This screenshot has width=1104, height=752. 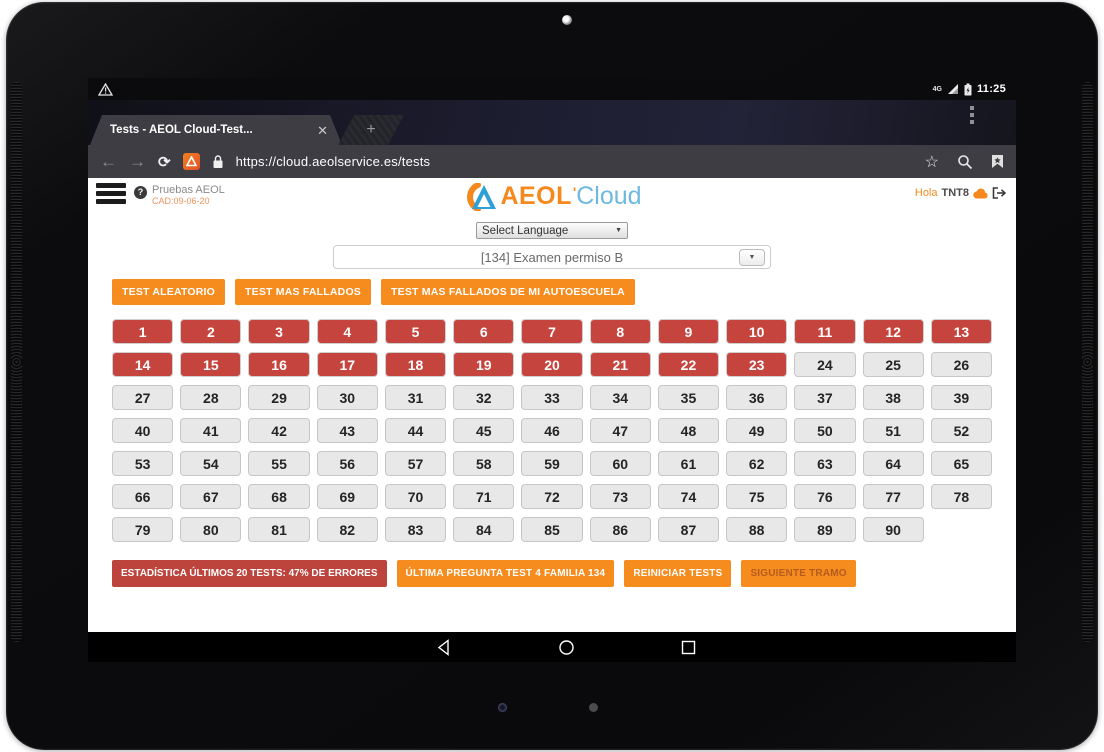 What do you see at coordinates (552, 430) in the screenshot?
I see `test-number-button-46: 46` at bounding box center [552, 430].